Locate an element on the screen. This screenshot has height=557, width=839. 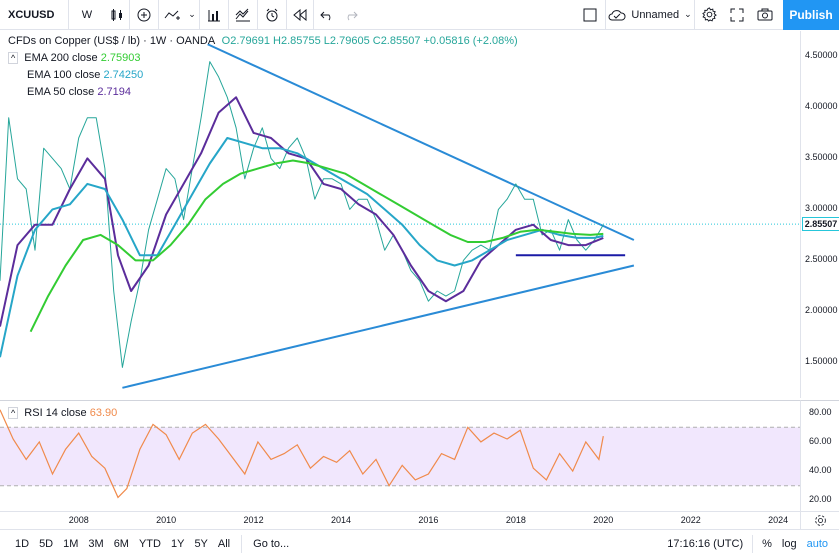
legend-ema100: EMA 100 close 2.74250 is located at coordinates (85, 75).